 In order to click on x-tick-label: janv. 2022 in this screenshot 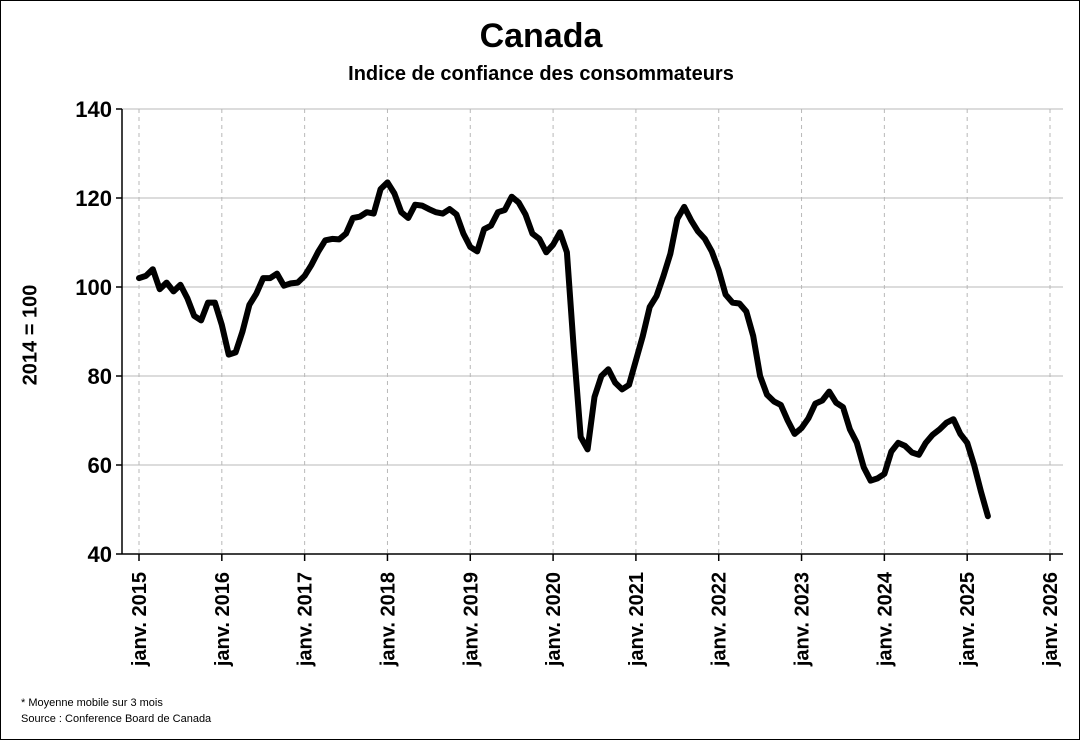, I will do `click(720, 619)`.